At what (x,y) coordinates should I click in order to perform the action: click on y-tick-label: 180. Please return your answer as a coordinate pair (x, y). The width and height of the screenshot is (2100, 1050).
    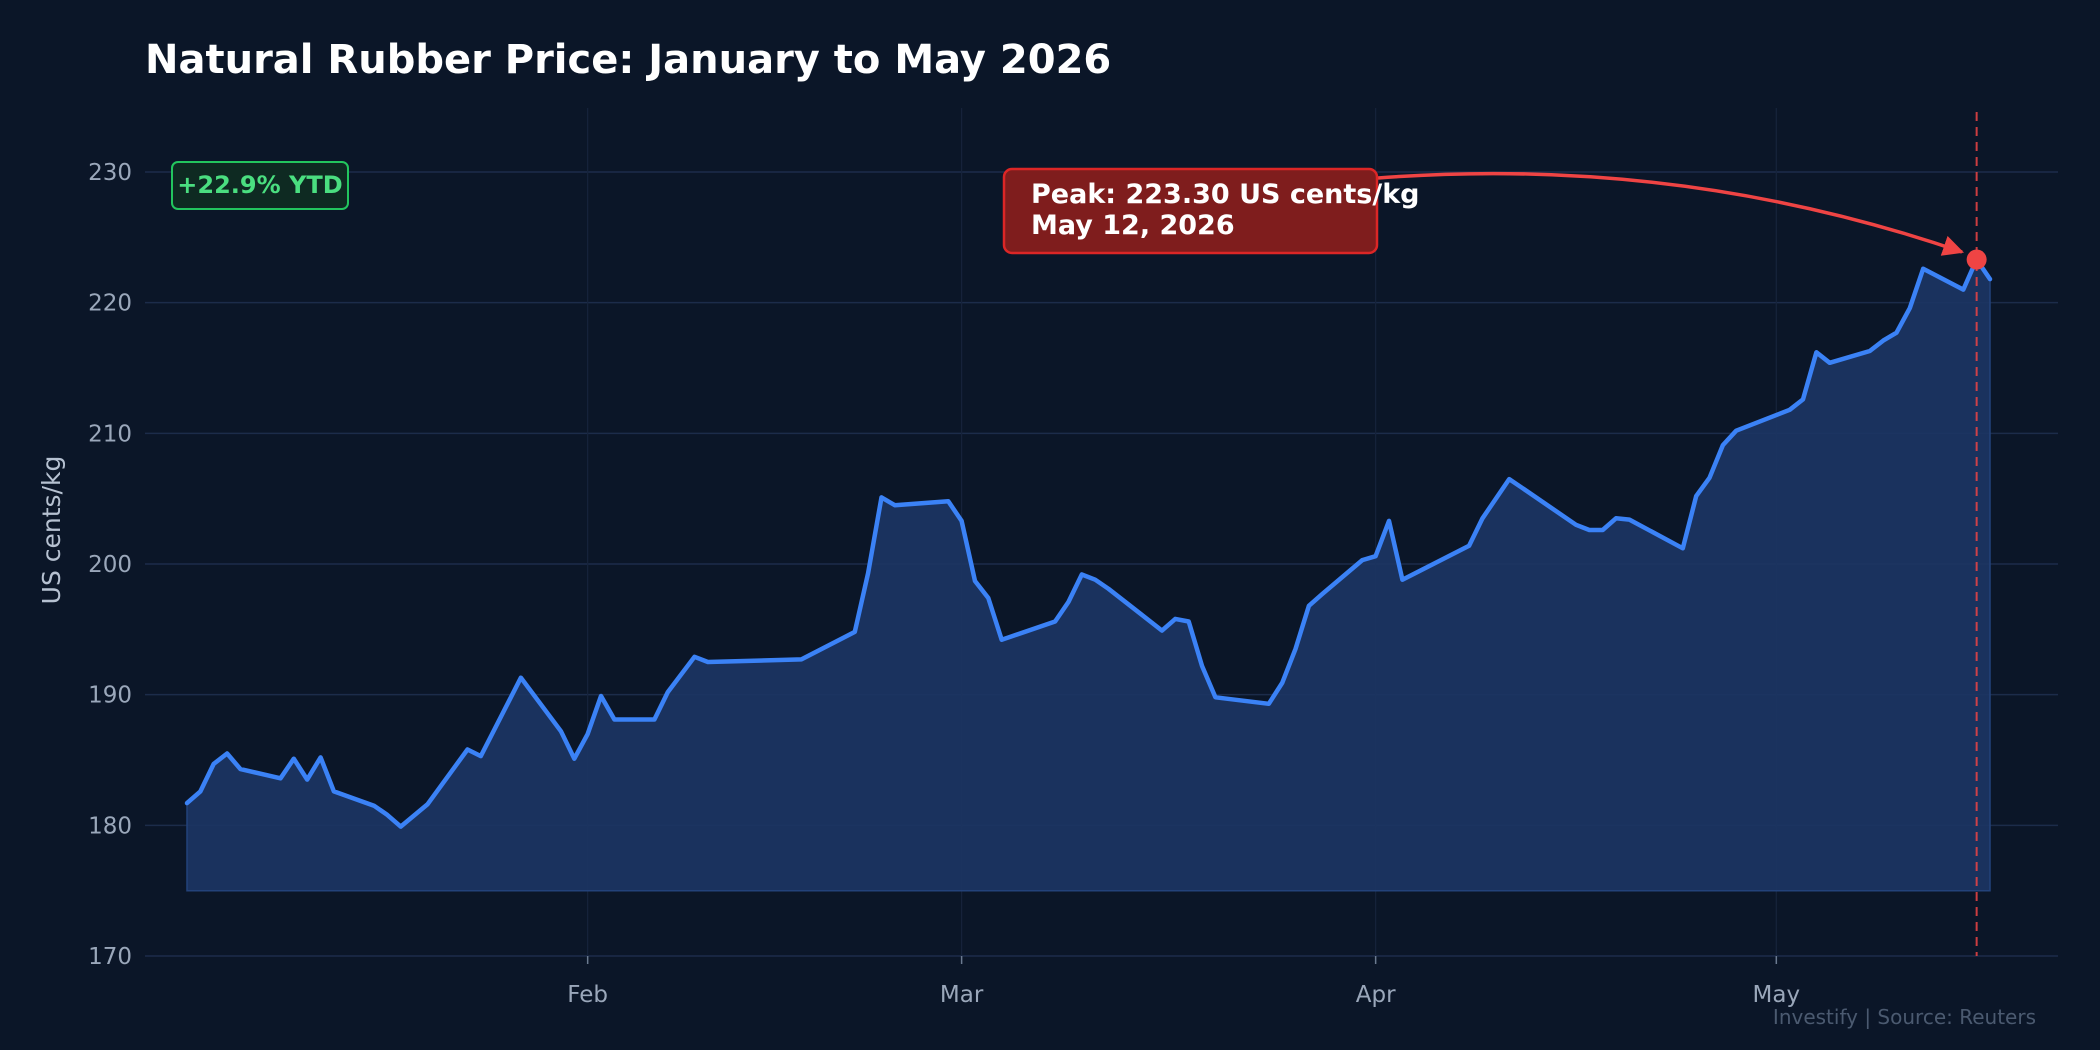
    Looking at the image, I should click on (110, 826).